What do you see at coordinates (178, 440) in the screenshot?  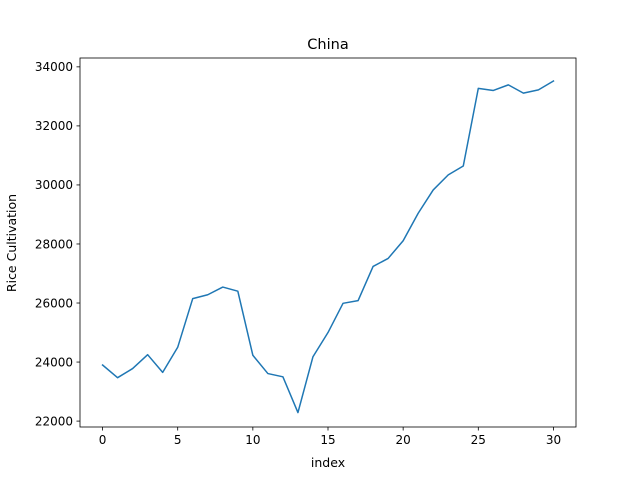 I see `x-tick-label: 5` at bounding box center [178, 440].